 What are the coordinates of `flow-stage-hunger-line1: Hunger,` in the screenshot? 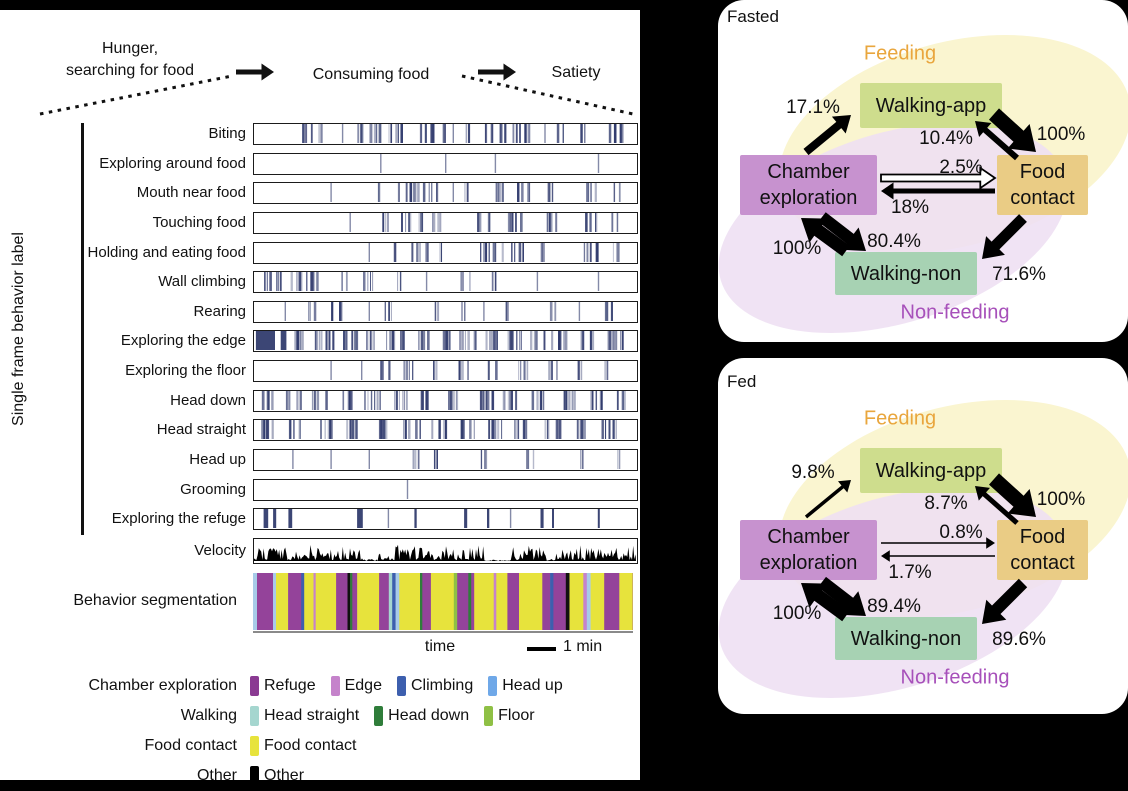 It's located at (130, 48).